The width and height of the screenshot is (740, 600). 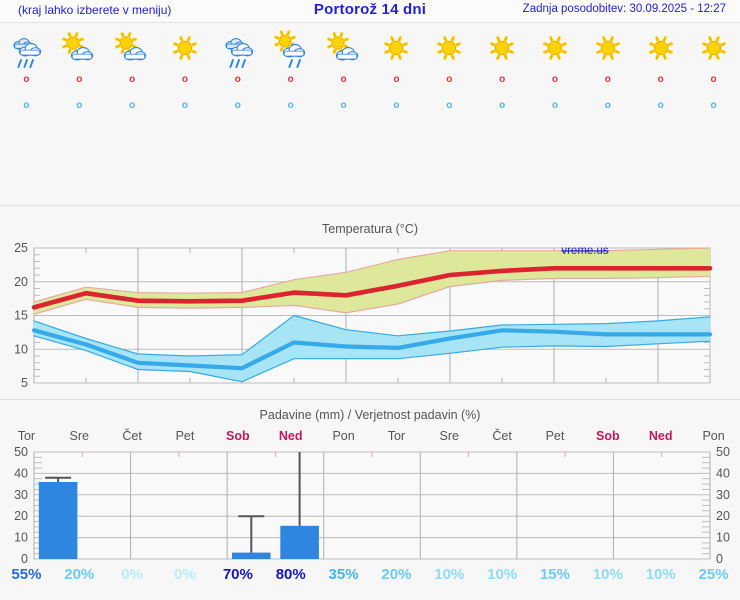 I want to click on dewpoint-line, so click(x=372, y=349).